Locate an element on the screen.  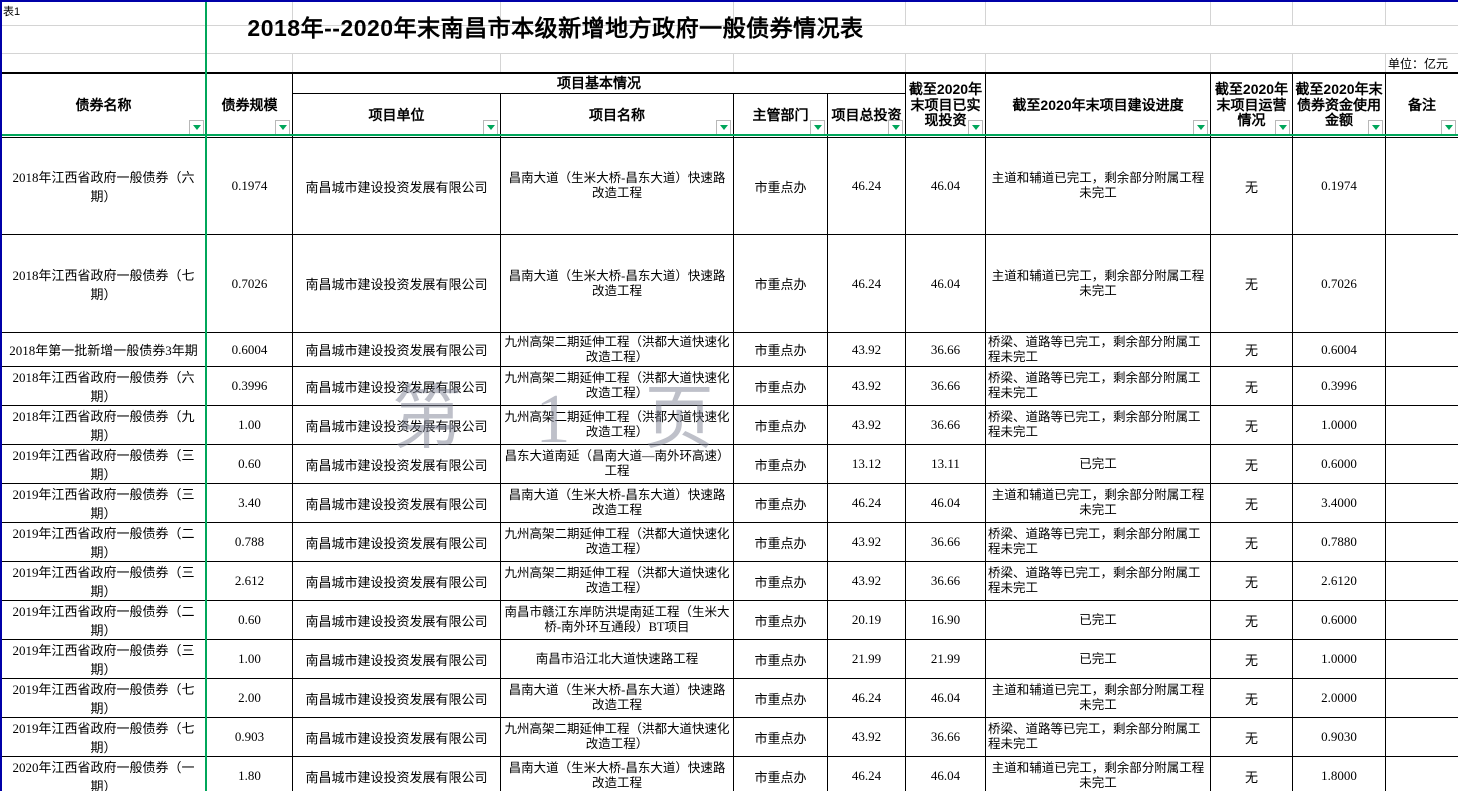
used-amount-cell: 0.7880 is located at coordinates (1339, 542).